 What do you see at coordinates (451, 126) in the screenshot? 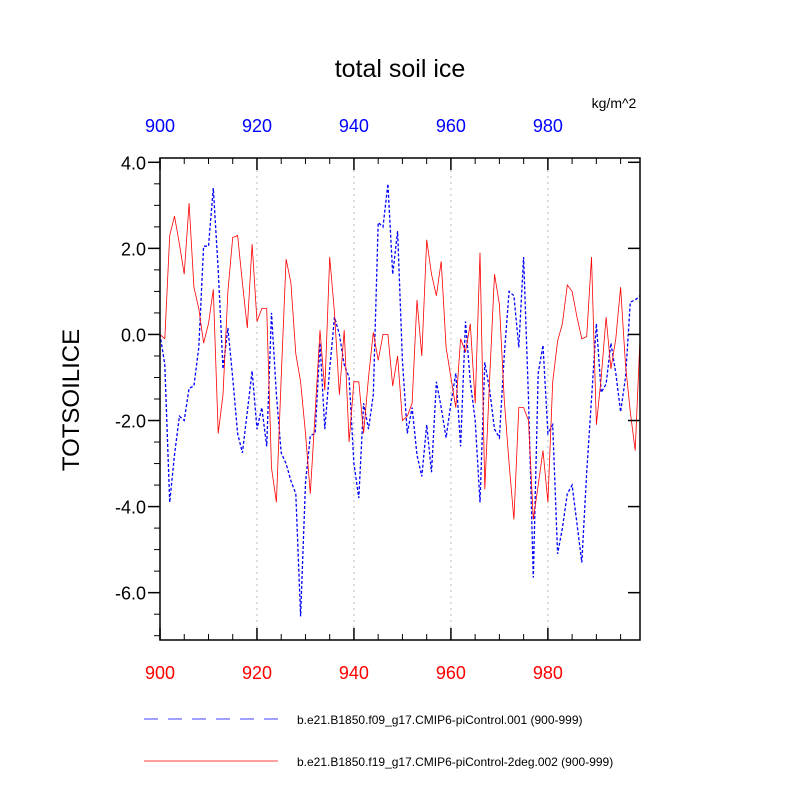
I see `x-tick-label-top: 960` at bounding box center [451, 126].